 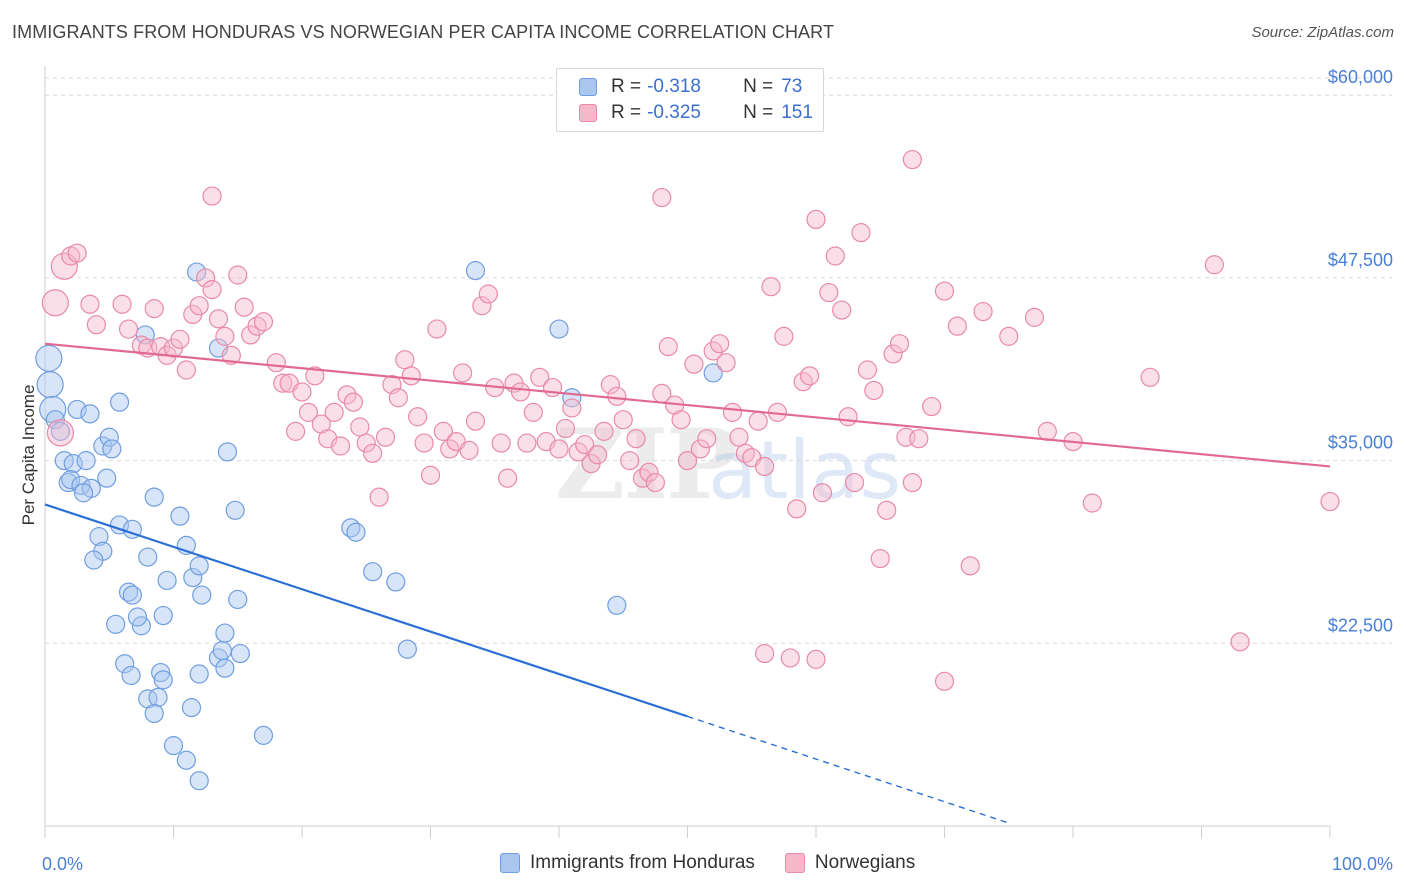 What do you see at coordinates (687, 405) in the screenshot?
I see `norwegian-trend-line` at bounding box center [687, 405].